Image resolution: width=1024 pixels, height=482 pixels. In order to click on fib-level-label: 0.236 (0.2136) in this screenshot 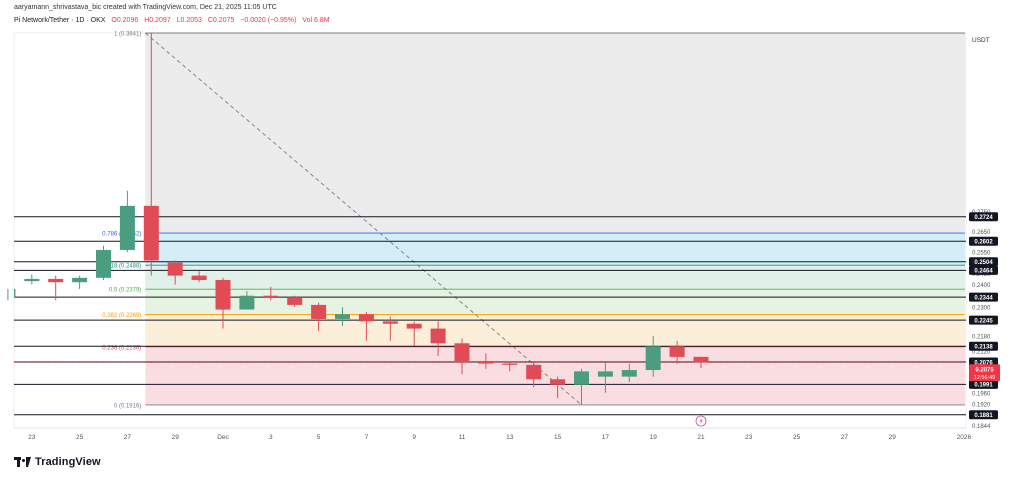, I will do `click(121, 348)`.